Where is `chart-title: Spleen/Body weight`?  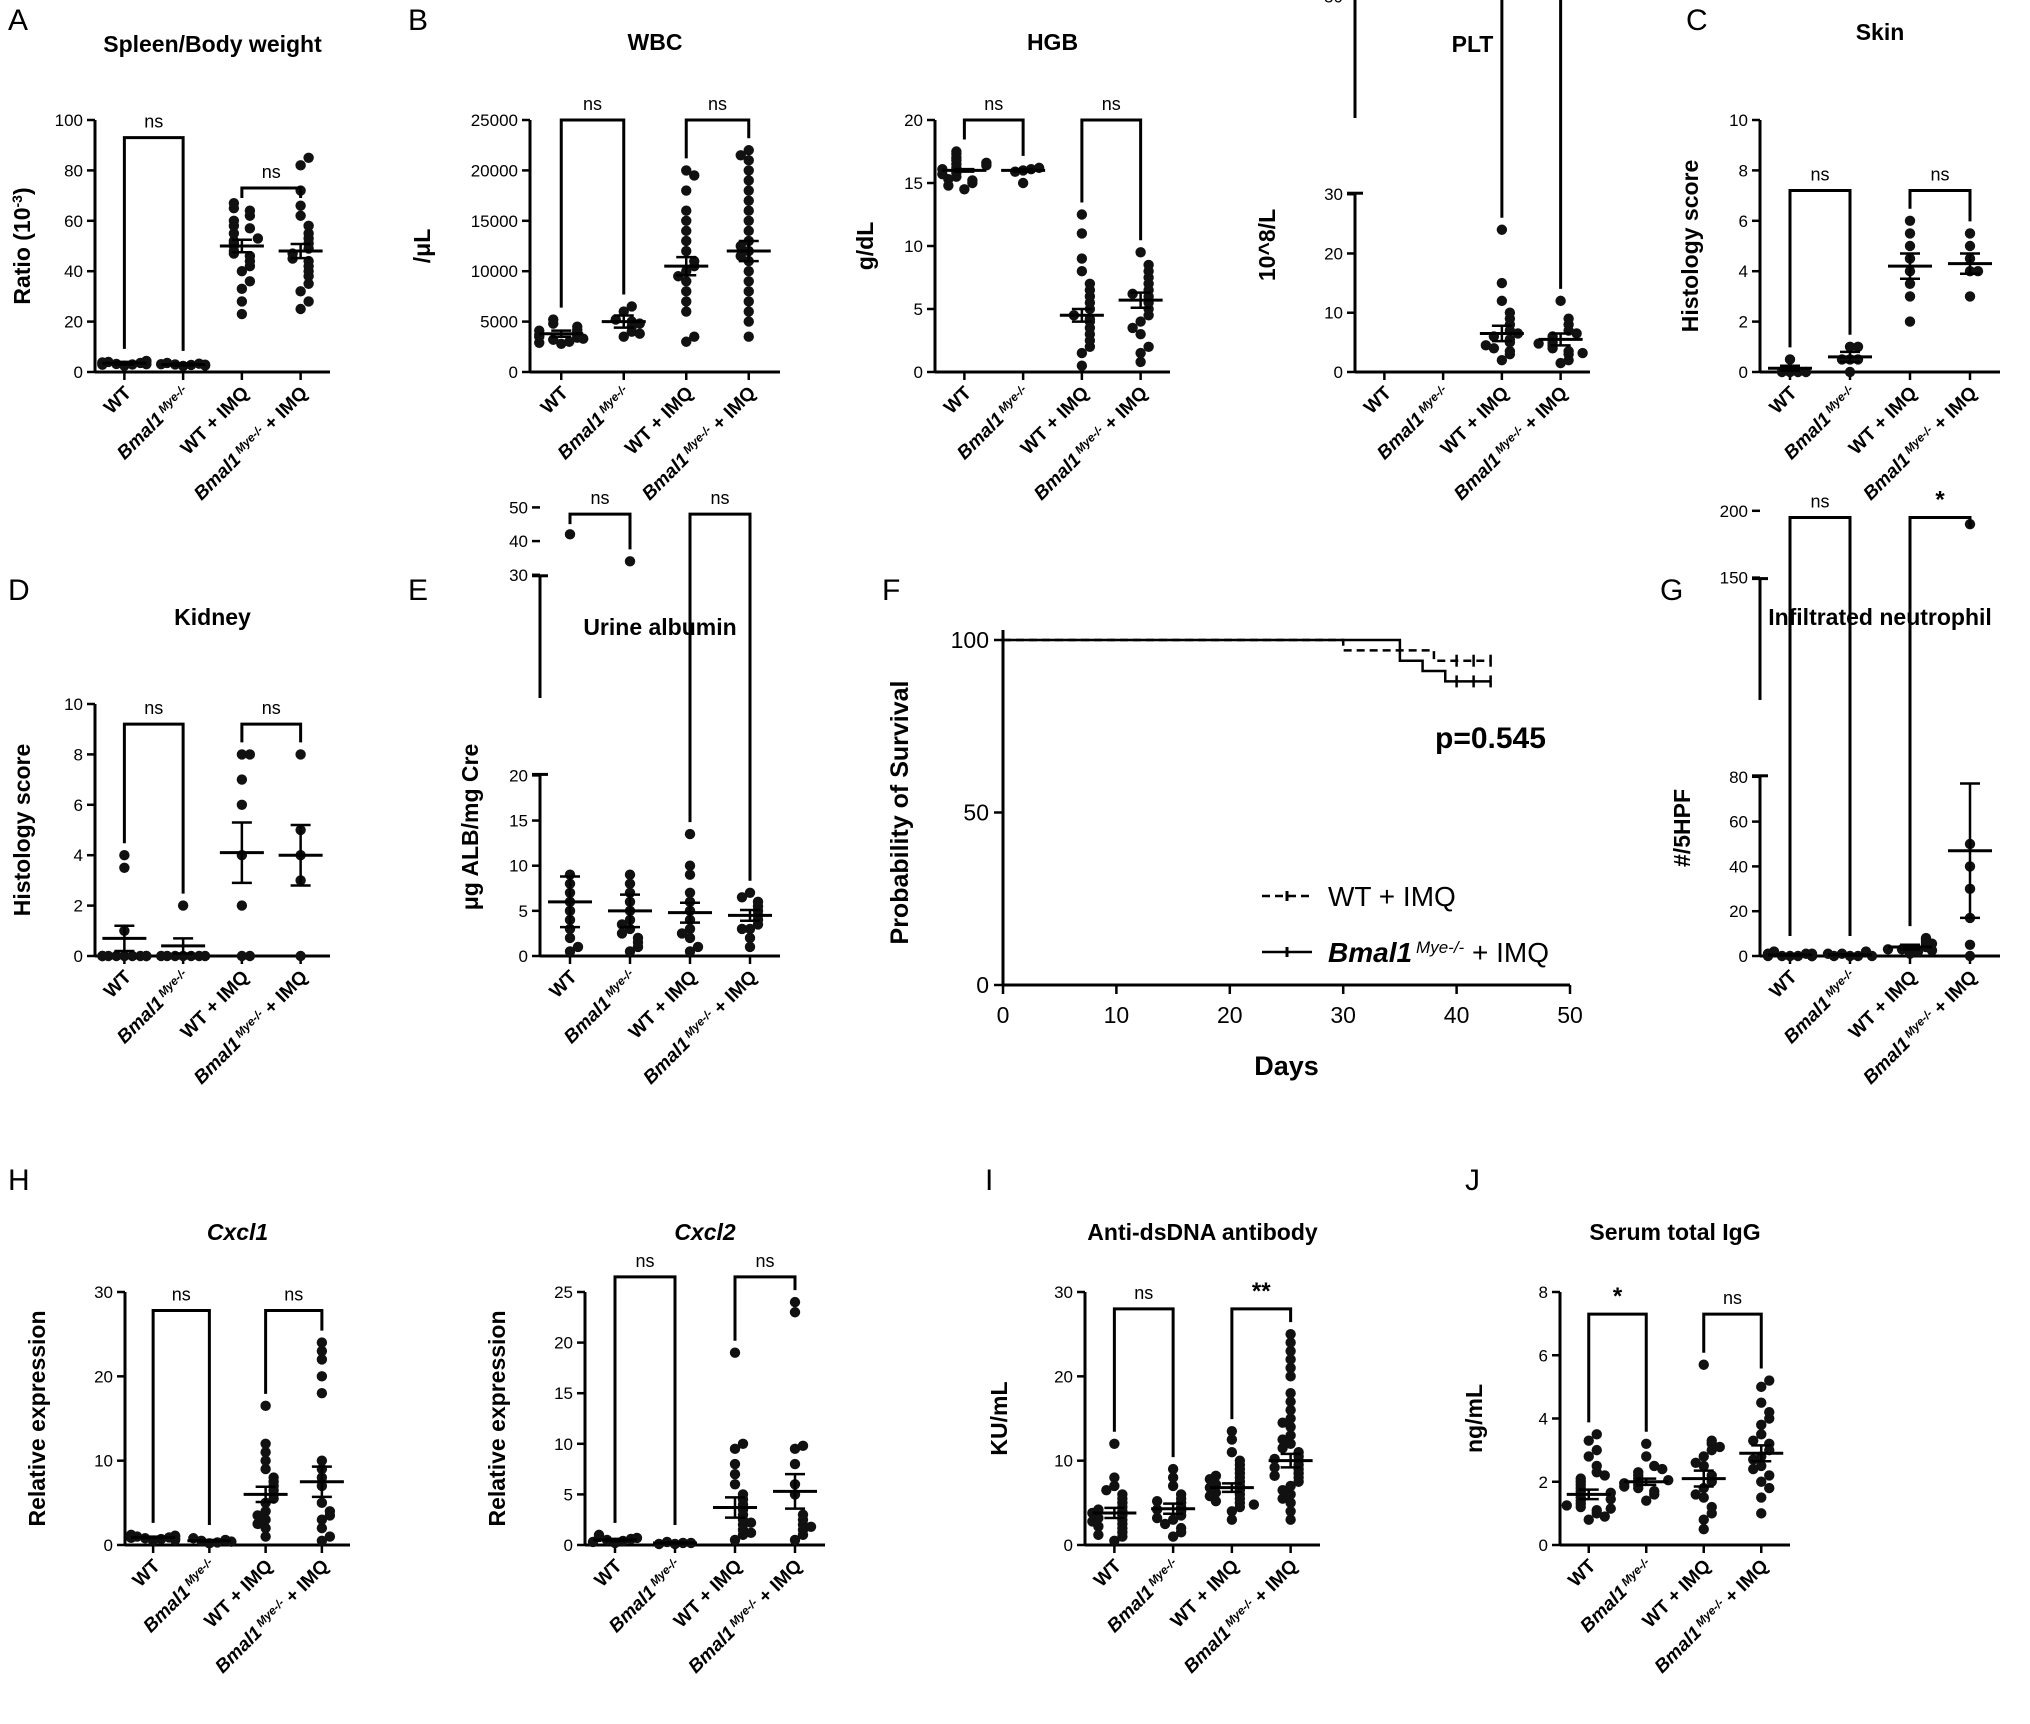
chart-title: Spleen/Body weight is located at coordinates (212, 44).